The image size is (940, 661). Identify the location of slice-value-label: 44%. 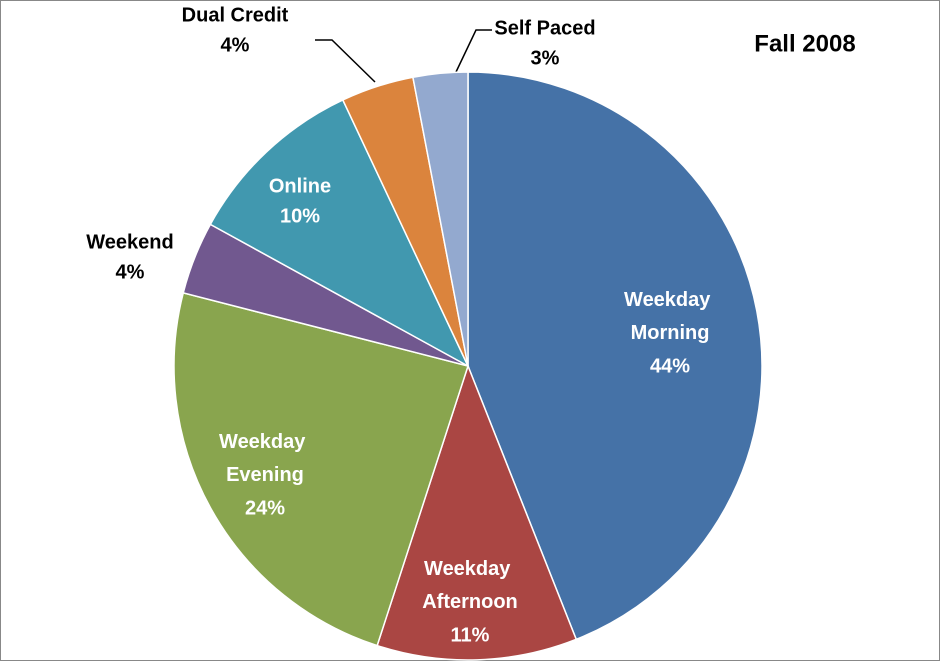
(670, 366).